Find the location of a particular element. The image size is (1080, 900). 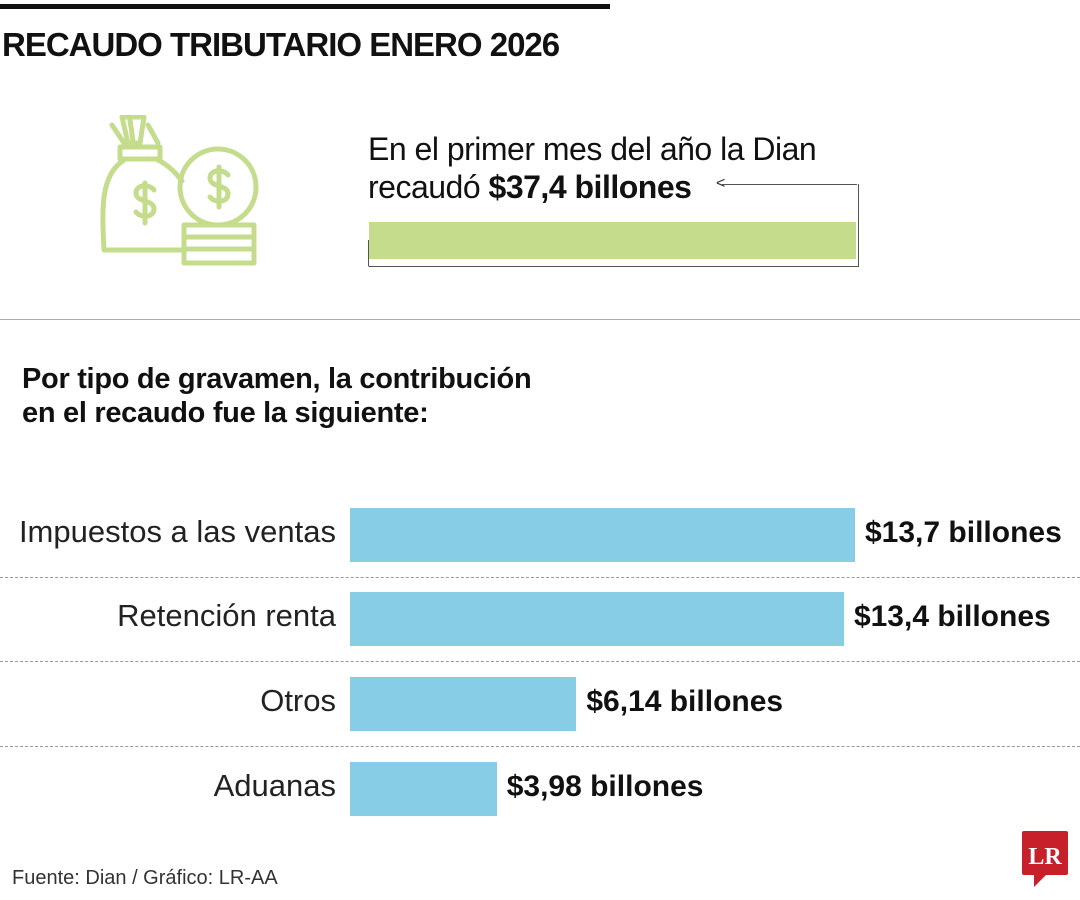

bar-row: Otros $6,14 billones is located at coordinates (540, 704).